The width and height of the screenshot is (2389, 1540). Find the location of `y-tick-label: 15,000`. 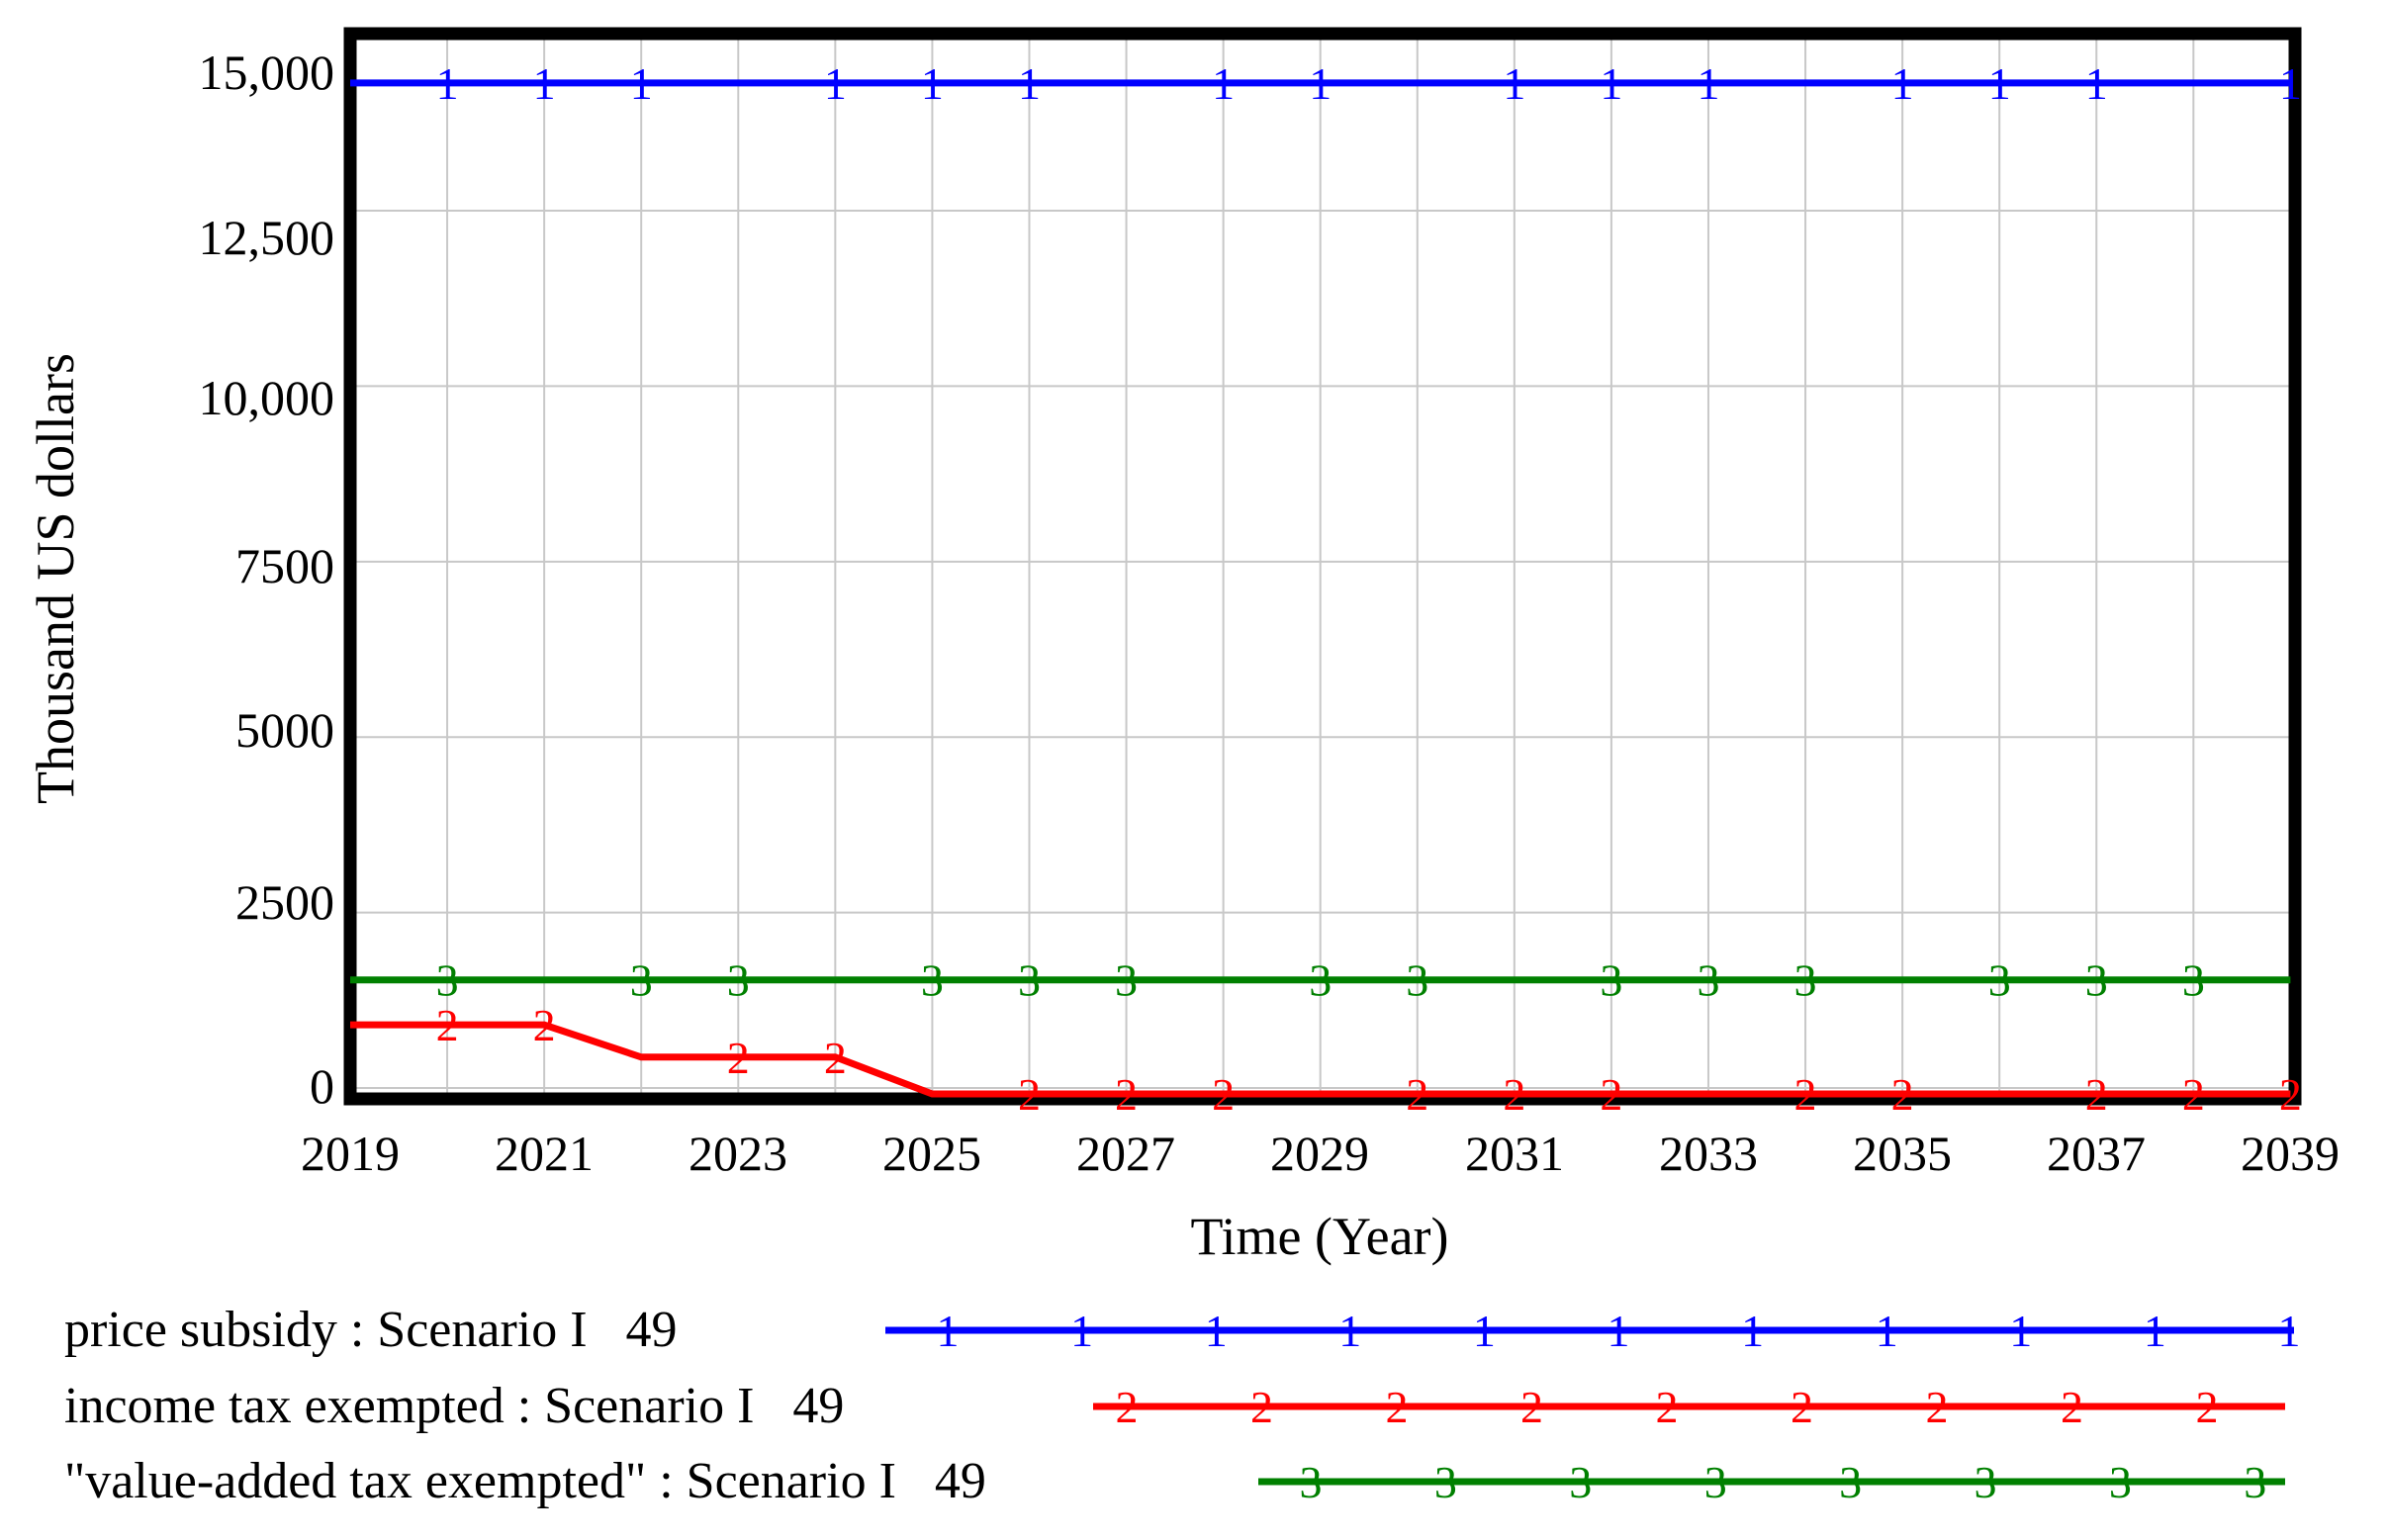

y-tick-label: 15,000 is located at coordinates (266, 72).